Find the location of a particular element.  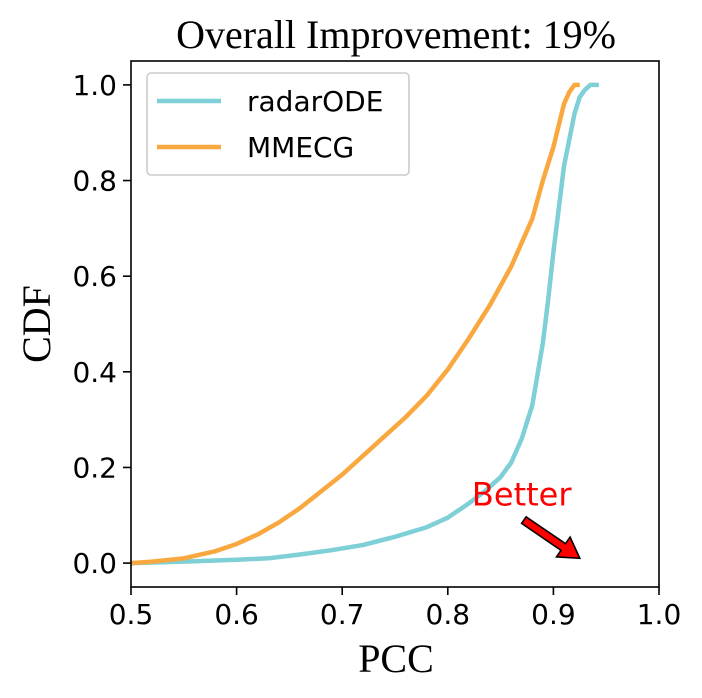

y-tick-label: 1.0 is located at coordinates (94, 85).